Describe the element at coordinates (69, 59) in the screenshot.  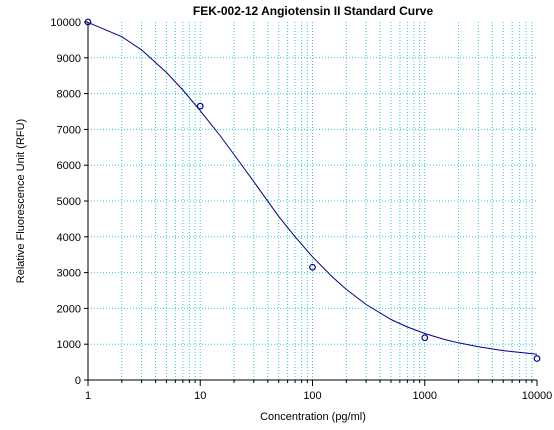
I see `y-tick-label: 9000` at that location.